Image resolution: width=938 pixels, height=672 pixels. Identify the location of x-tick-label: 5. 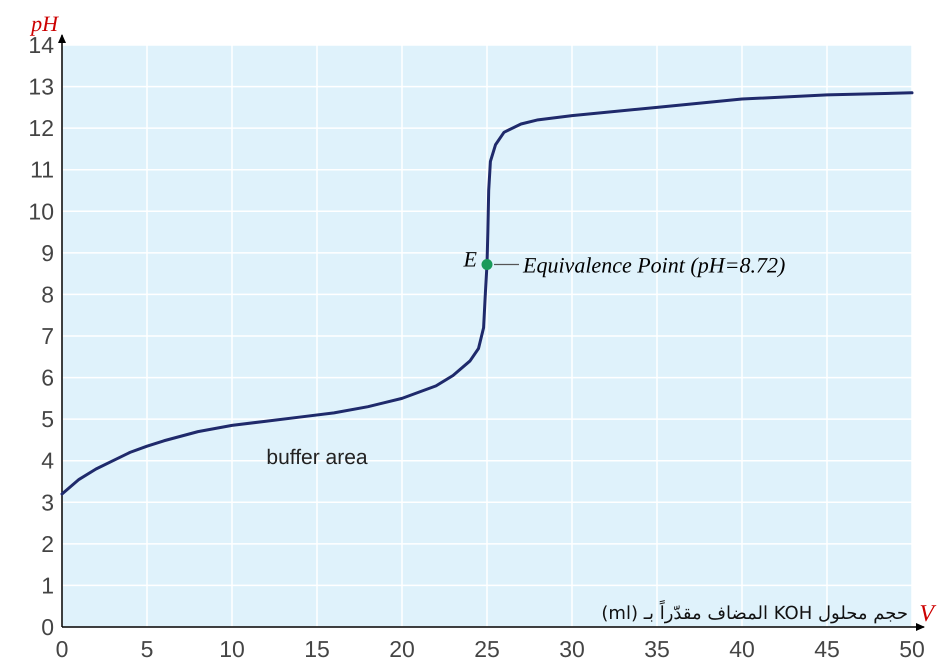
(147, 649).